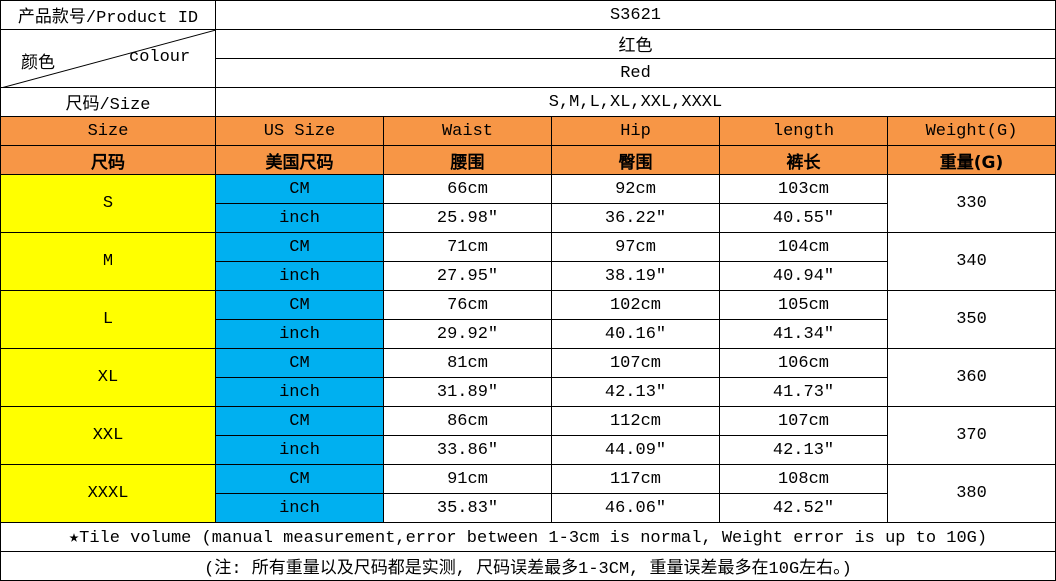 The image size is (1056, 581). What do you see at coordinates (299, 131) in the screenshot?
I see `column-header-en: US Size` at bounding box center [299, 131].